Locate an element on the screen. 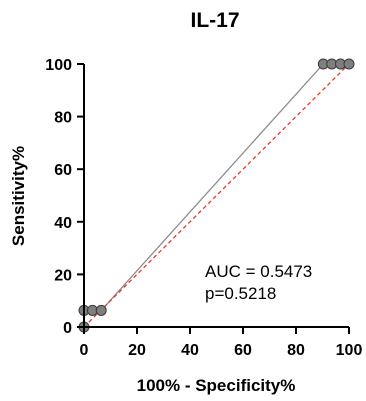  auc-annotation: AUC = 0.5473 is located at coordinates (258, 271).